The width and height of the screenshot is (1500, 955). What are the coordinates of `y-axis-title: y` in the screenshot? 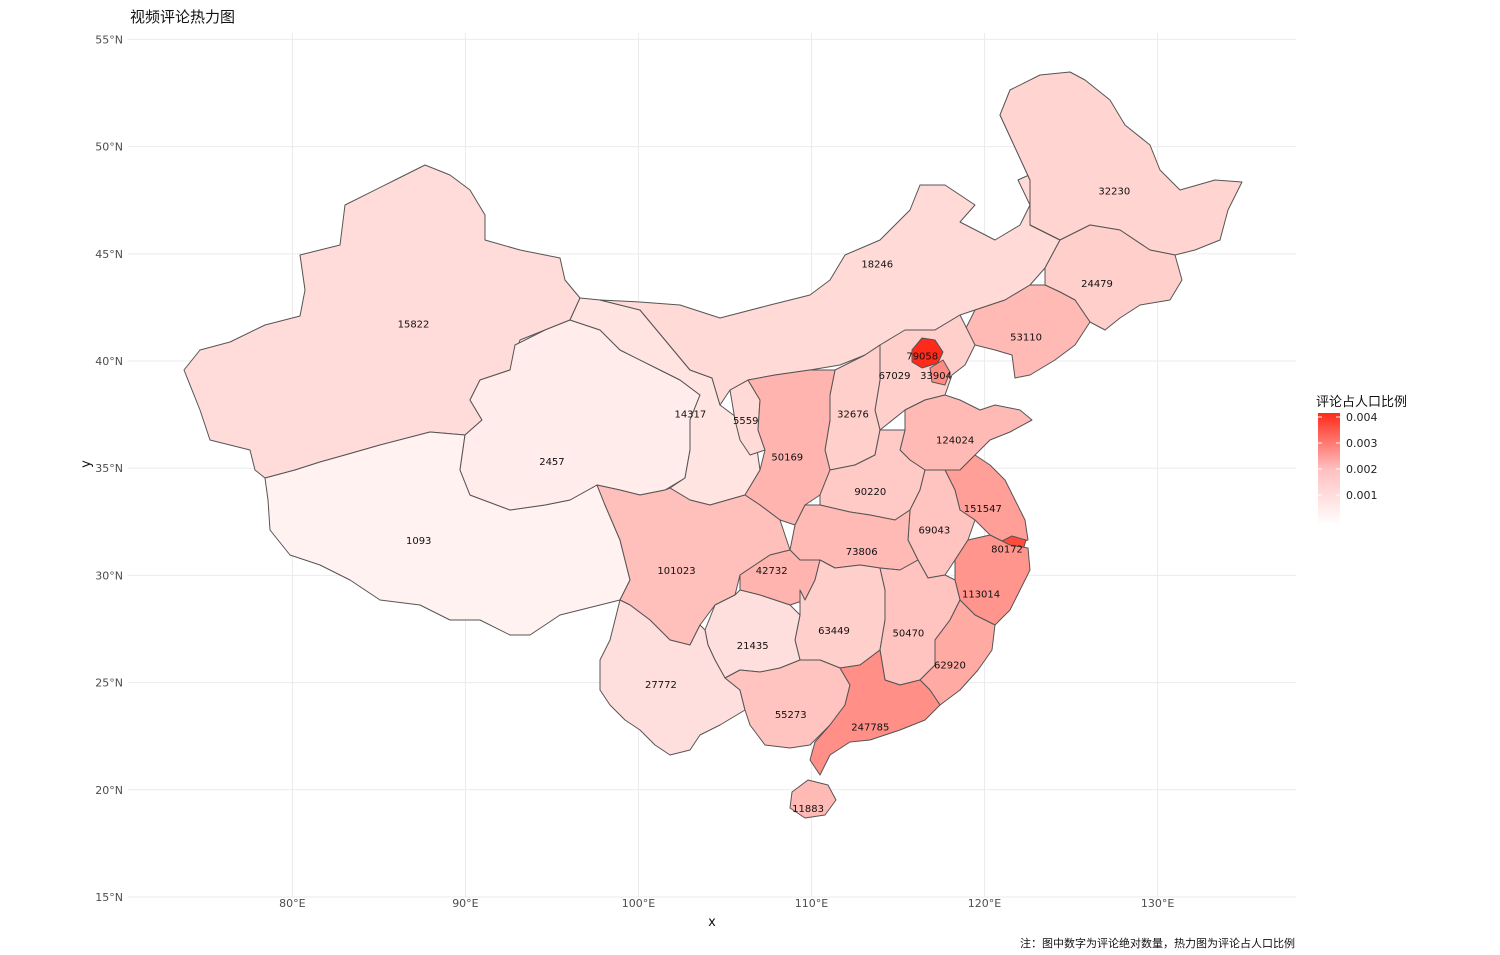 It's located at (86, 464).